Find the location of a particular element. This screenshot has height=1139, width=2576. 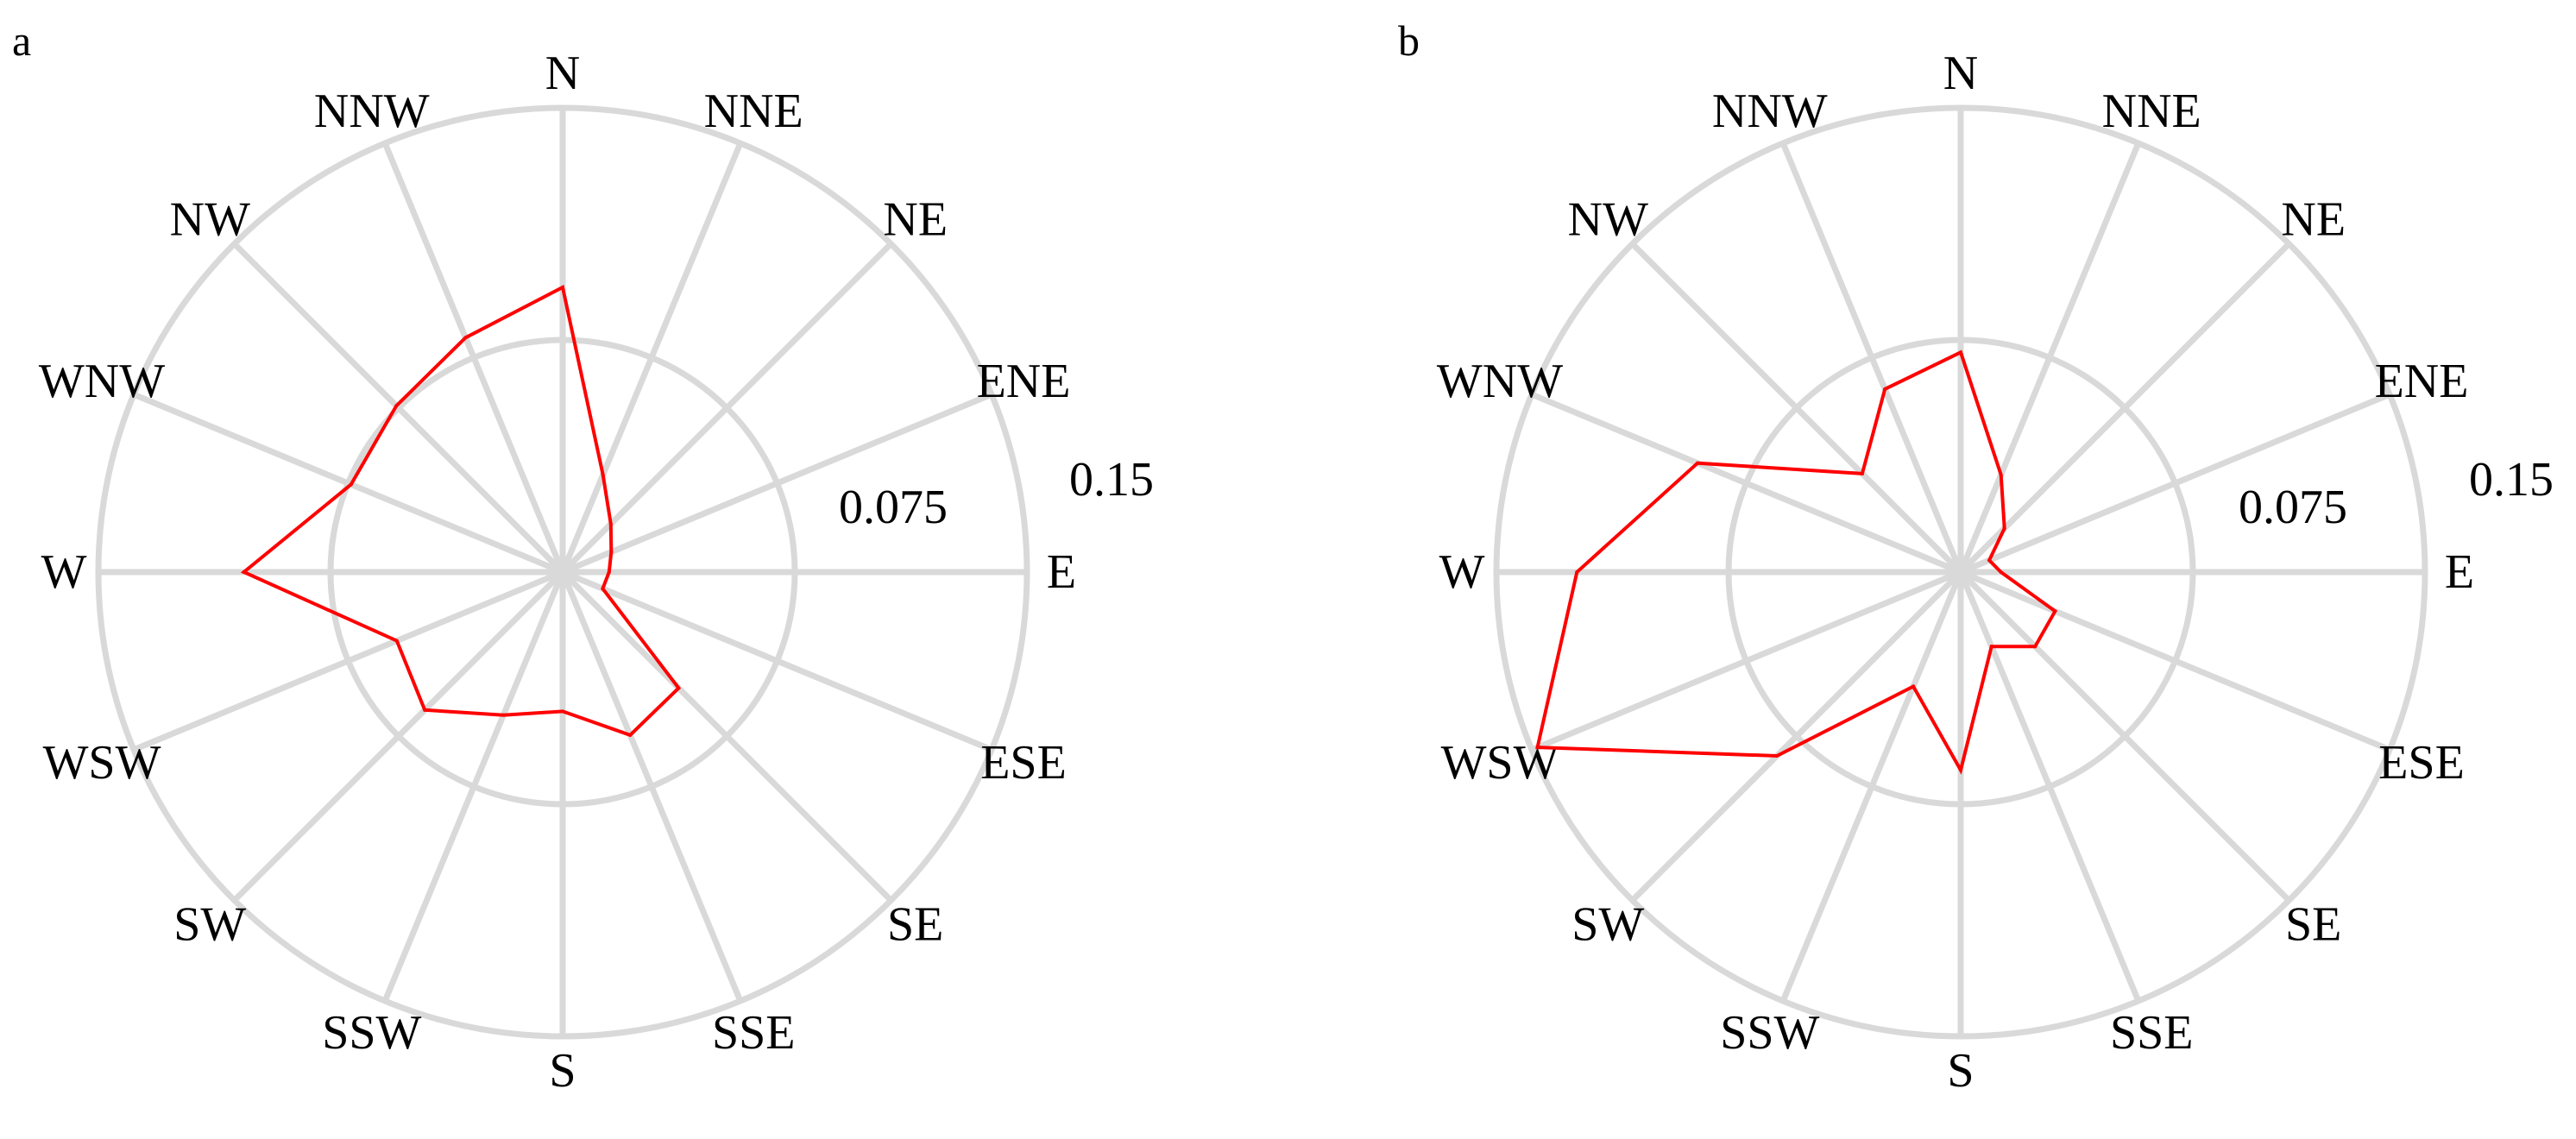

panel-label: b is located at coordinates (1409, 40).